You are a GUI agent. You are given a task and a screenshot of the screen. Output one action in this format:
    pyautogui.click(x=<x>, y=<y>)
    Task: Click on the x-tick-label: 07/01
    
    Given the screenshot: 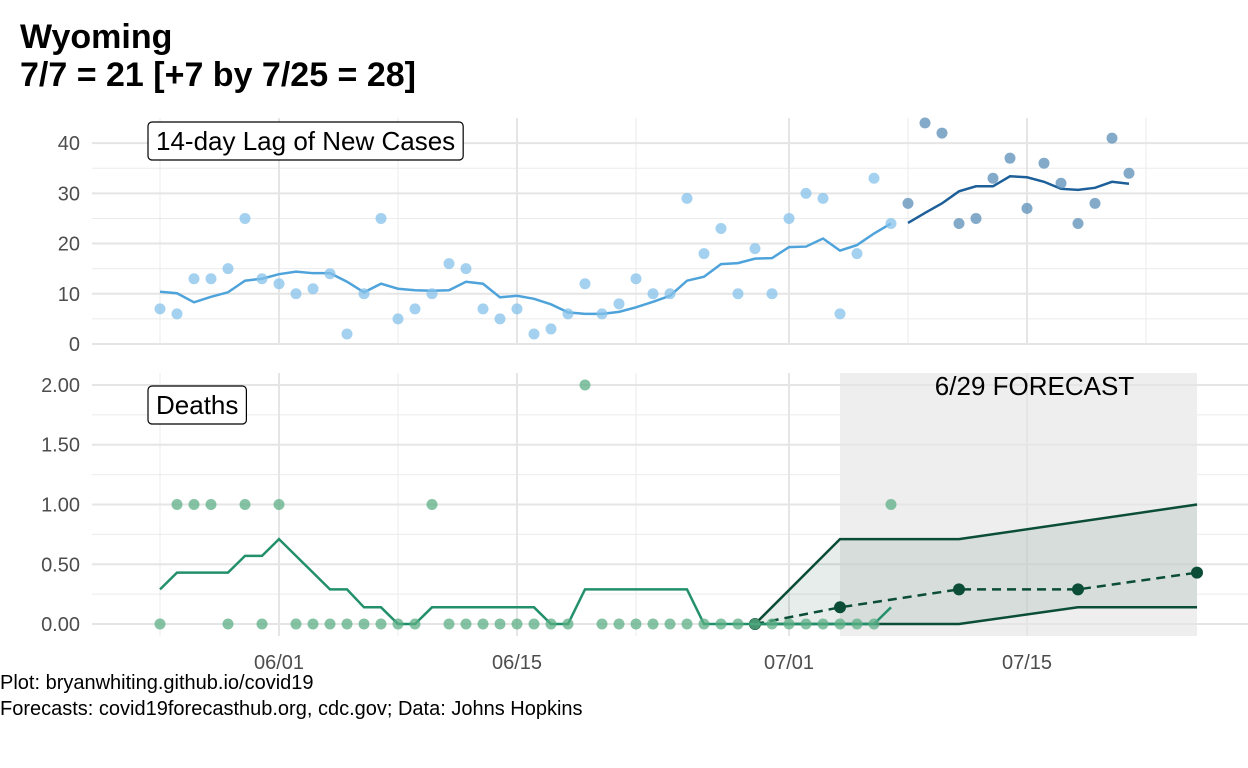 What is the action you would take?
    pyautogui.click(x=789, y=663)
    